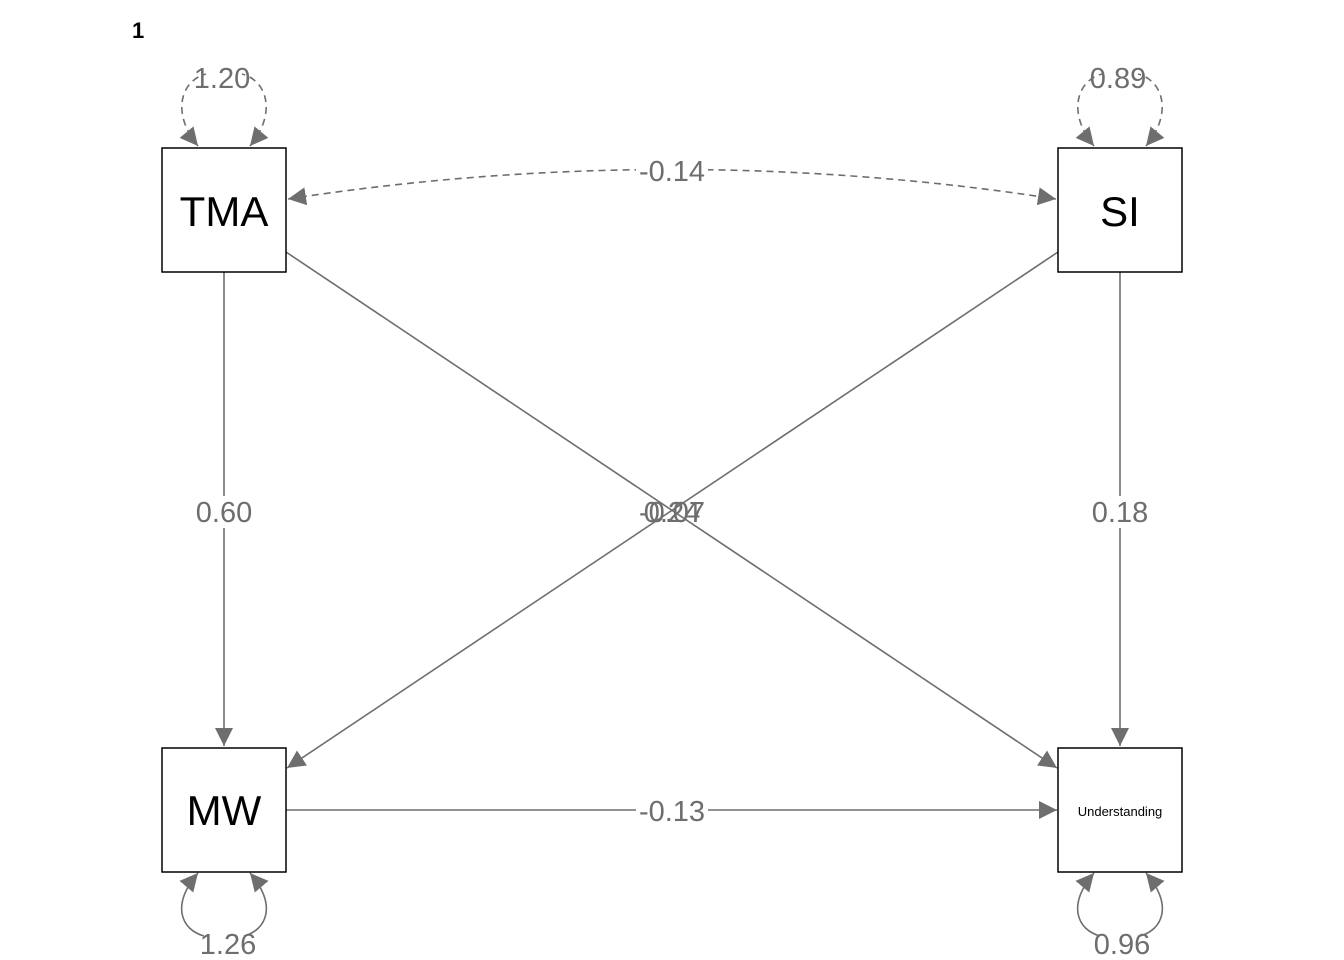  What do you see at coordinates (1089, 110) in the screenshot?
I see `variance-loop-si-left` at bounding box center [1089, 110].